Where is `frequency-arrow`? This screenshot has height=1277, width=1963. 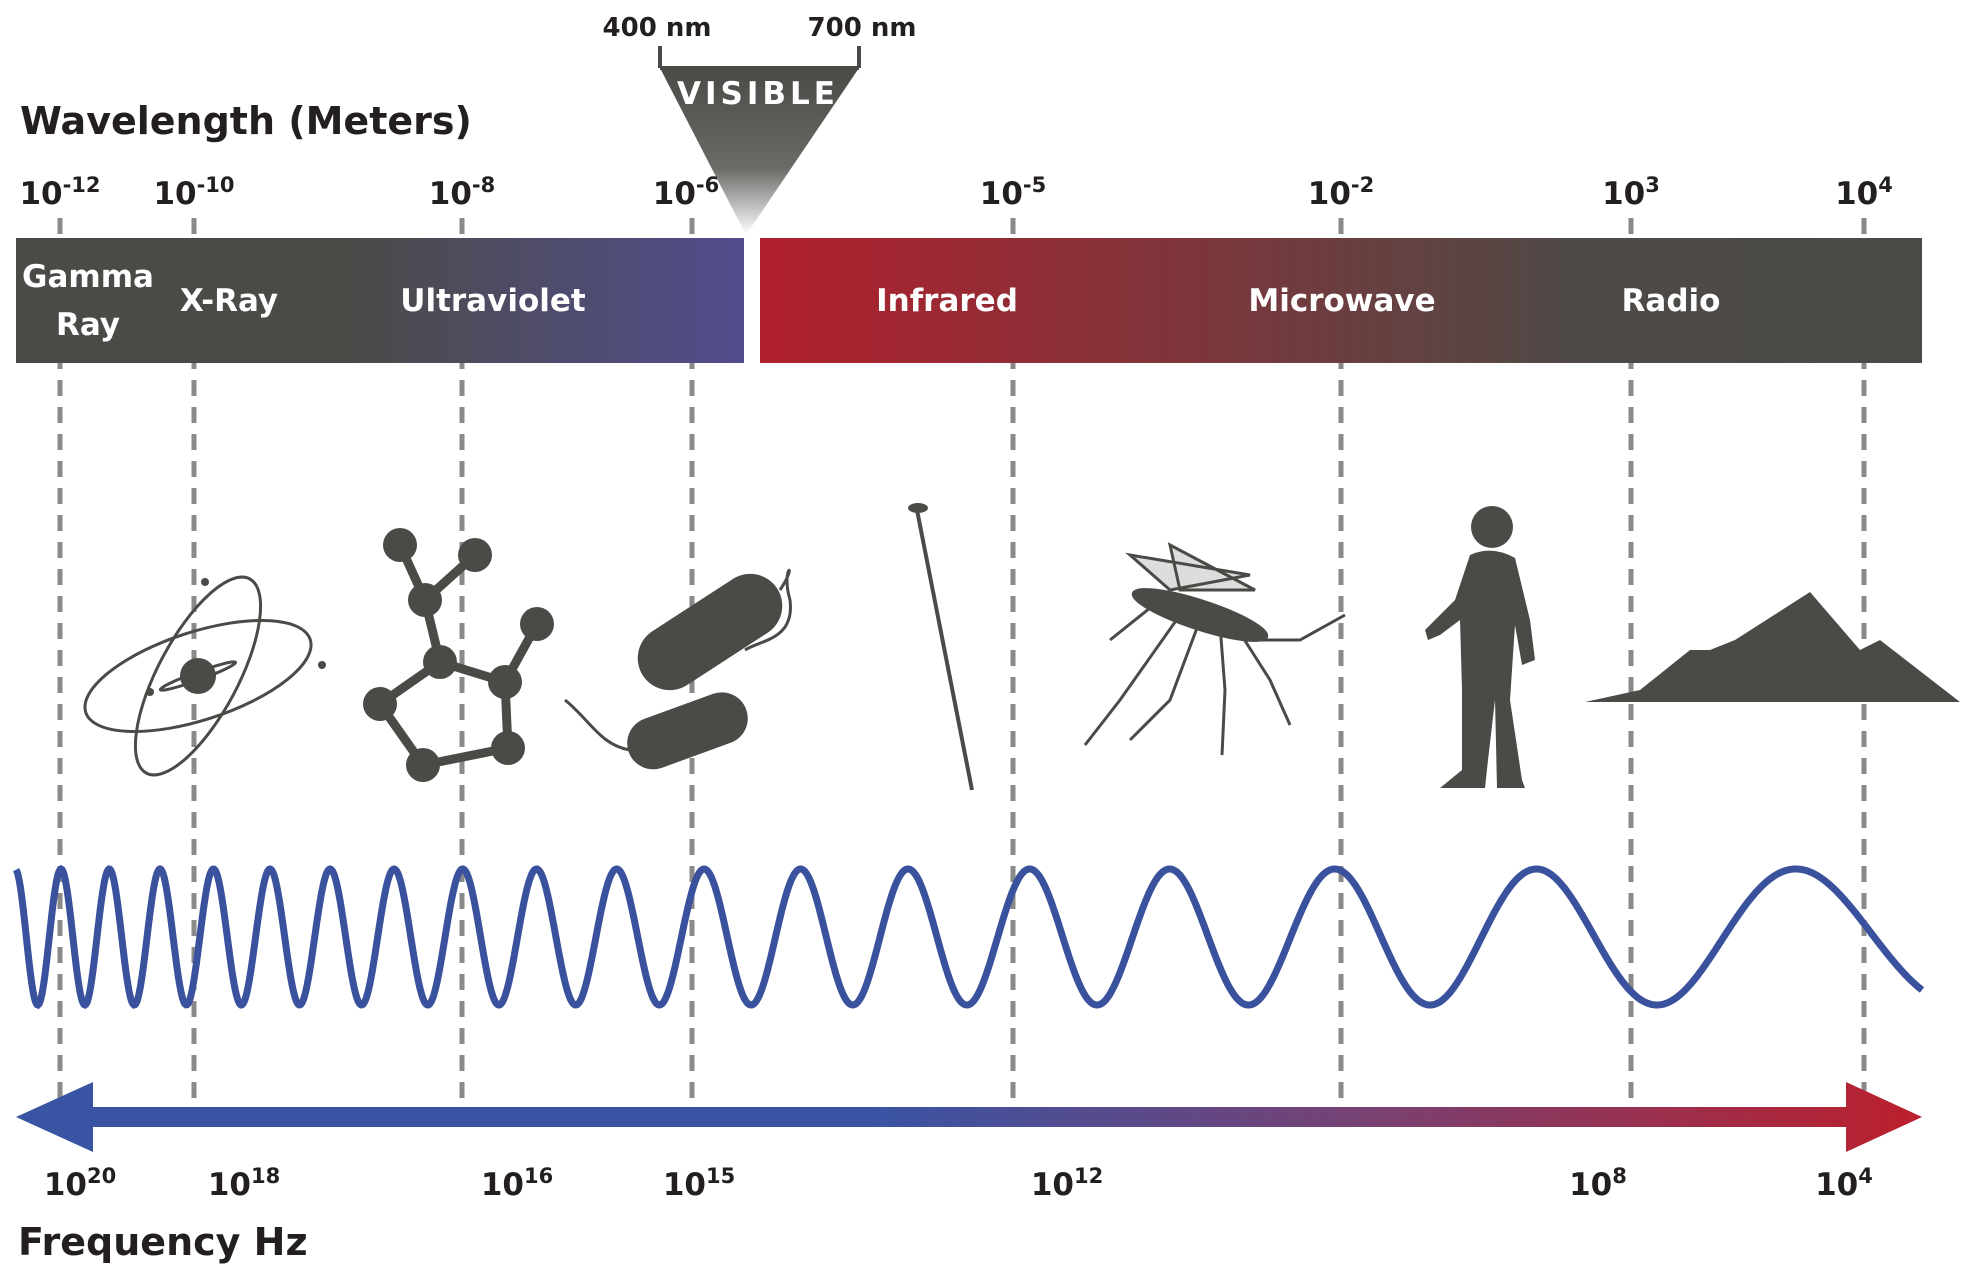
frequency-arrow is located at coordinates (969, 1117).